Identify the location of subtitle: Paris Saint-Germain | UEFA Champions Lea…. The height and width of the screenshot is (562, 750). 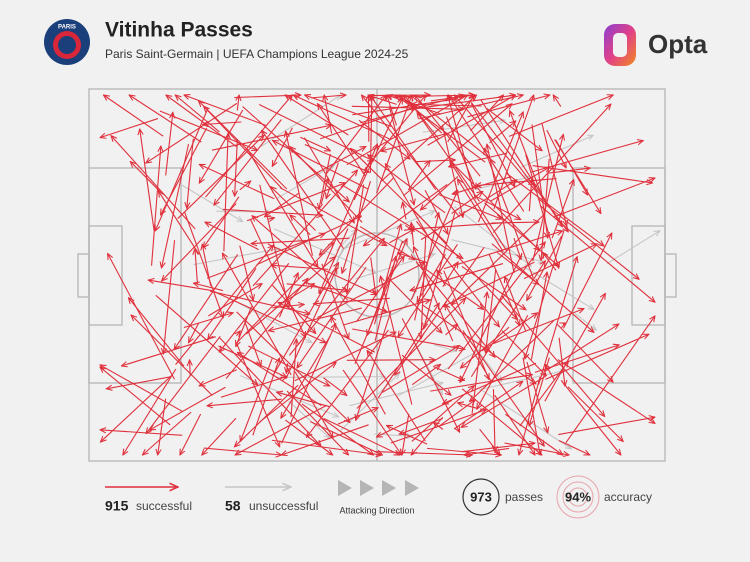
(257, 54).